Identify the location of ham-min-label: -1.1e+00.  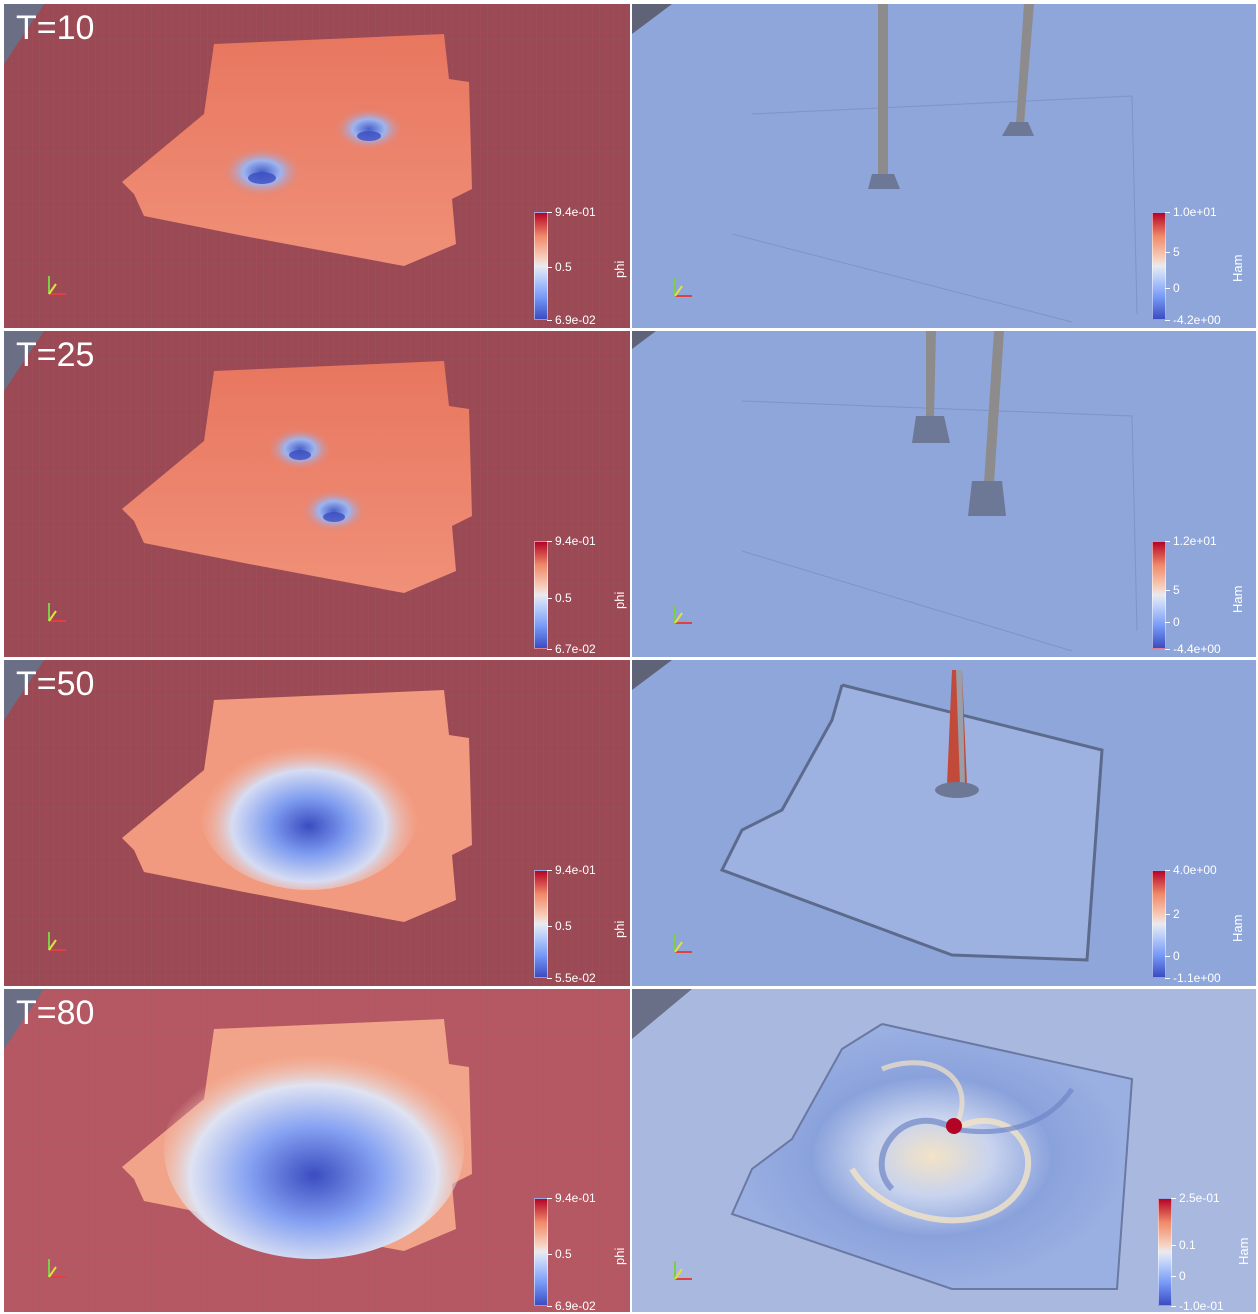
(1193, 978).